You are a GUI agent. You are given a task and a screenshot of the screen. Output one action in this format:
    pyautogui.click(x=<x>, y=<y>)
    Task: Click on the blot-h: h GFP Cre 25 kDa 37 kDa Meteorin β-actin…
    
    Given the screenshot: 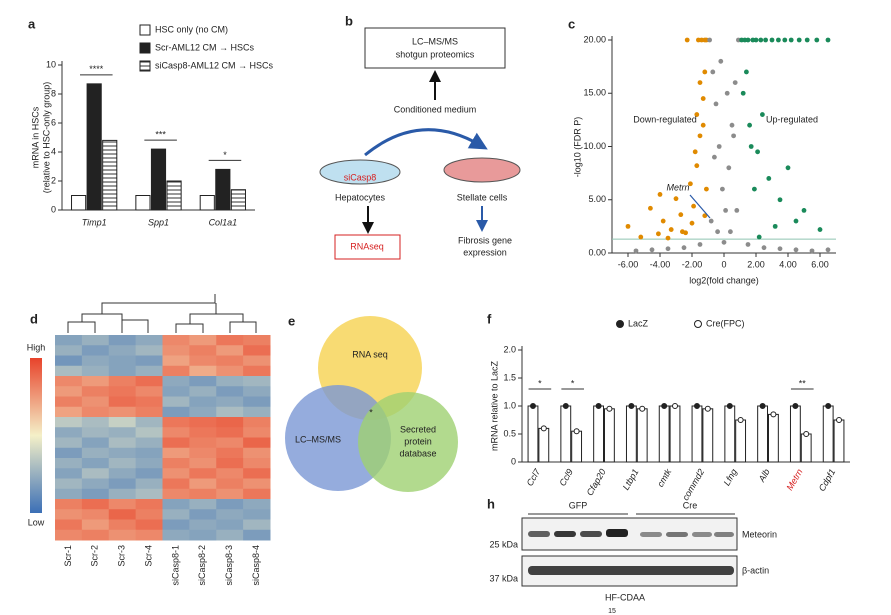 What is the action you would take?
    pyautogui.click(x=632, y=555)
    